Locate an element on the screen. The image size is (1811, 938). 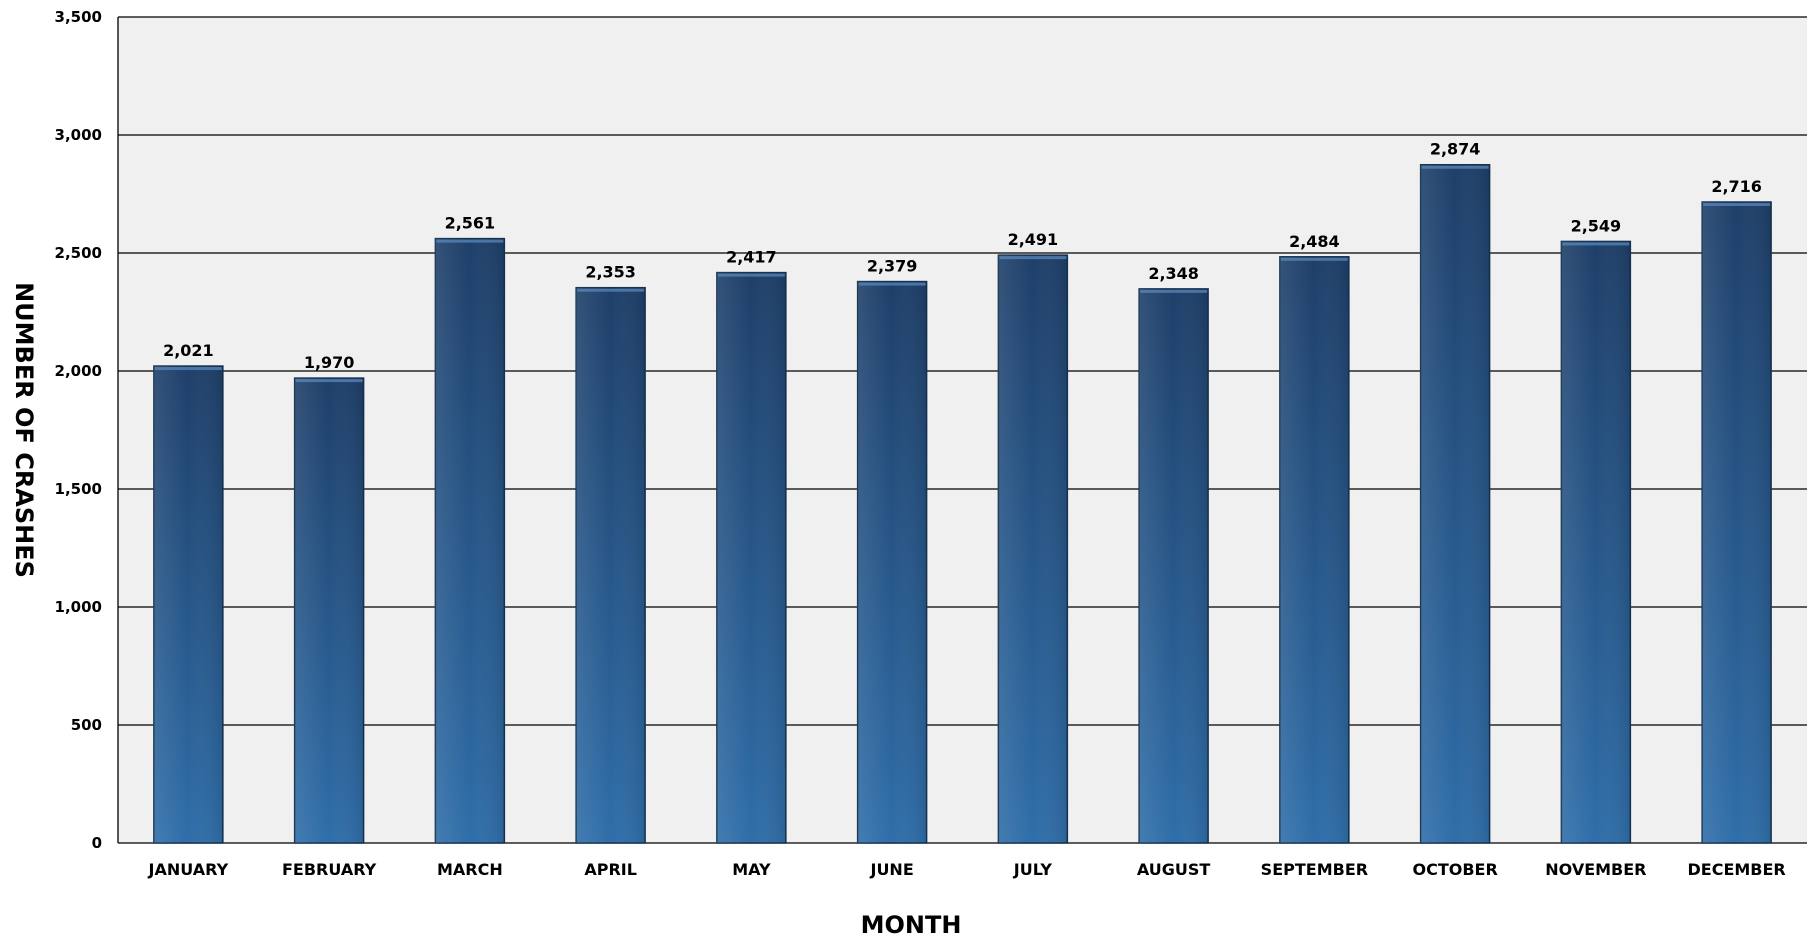
x-category-label: DECEMBER is located at coordinates (1737, 869).